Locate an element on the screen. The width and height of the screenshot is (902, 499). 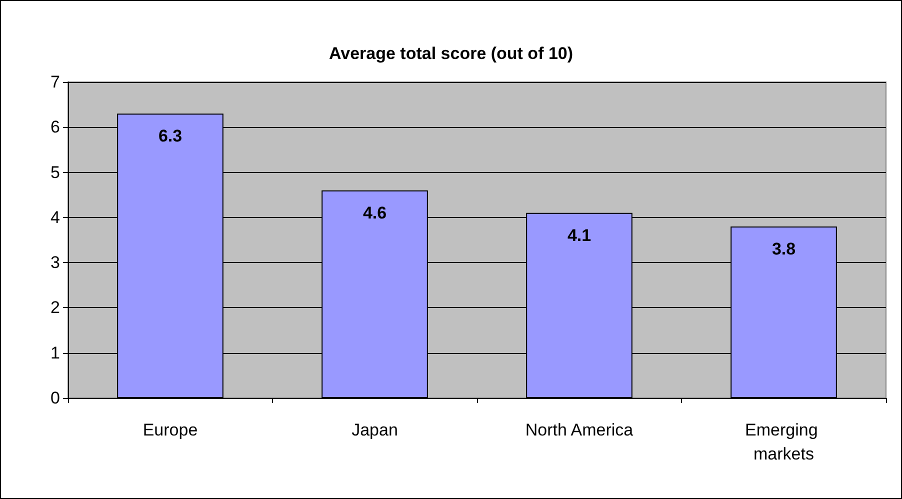
data-label: 4.1 is located at coordinates (579, 235).